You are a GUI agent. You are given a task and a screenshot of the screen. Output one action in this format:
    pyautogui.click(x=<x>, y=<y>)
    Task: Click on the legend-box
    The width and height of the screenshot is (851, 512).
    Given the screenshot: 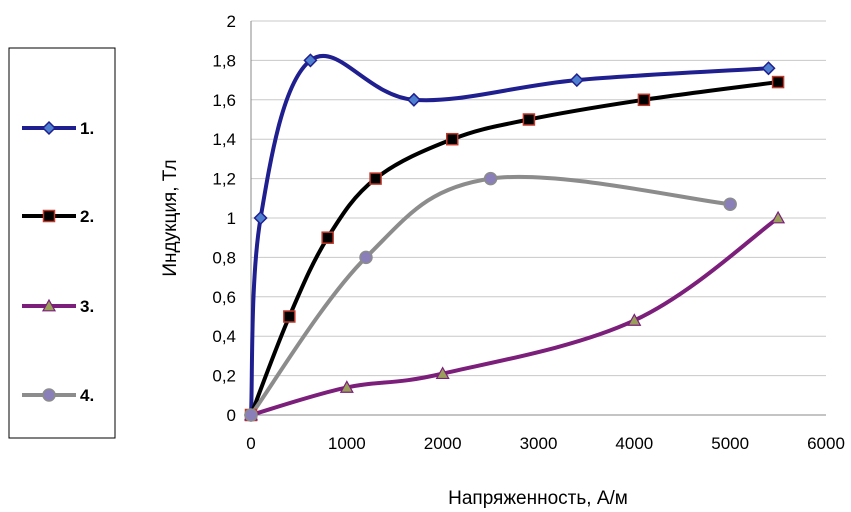 What is the action you would take?
    pyautogui.click(x=62, y=243)
    